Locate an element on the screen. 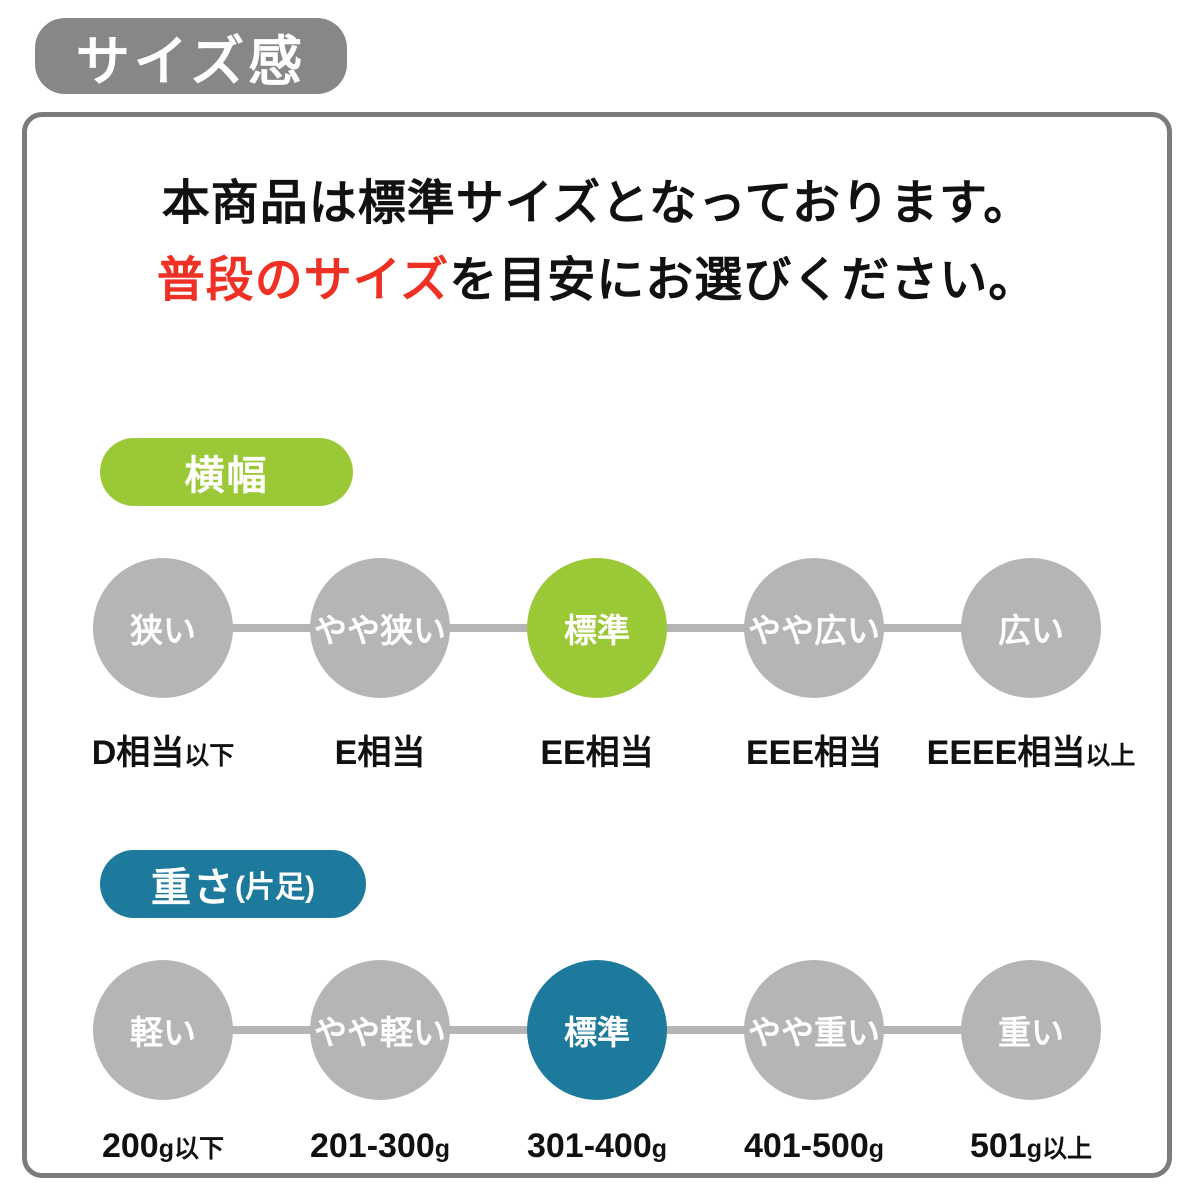  weight-circle-slightly-heavy: やや重い is located at coordinates (814, 1030).